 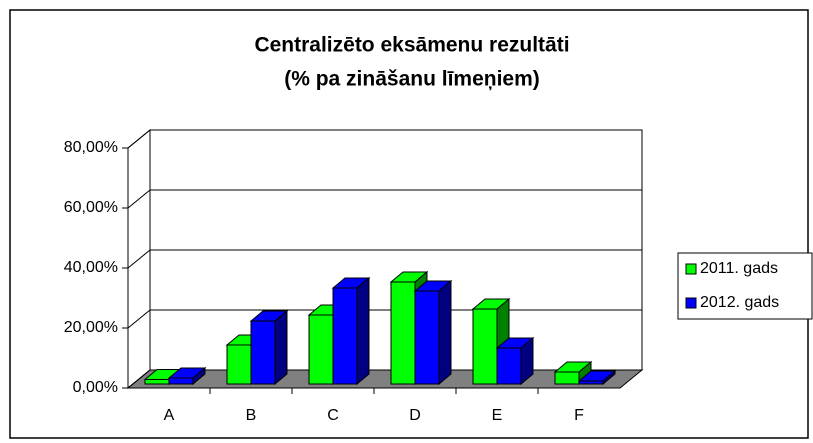 I want to click on y-tick-label: 80,00%, so click(x=91, y=147).